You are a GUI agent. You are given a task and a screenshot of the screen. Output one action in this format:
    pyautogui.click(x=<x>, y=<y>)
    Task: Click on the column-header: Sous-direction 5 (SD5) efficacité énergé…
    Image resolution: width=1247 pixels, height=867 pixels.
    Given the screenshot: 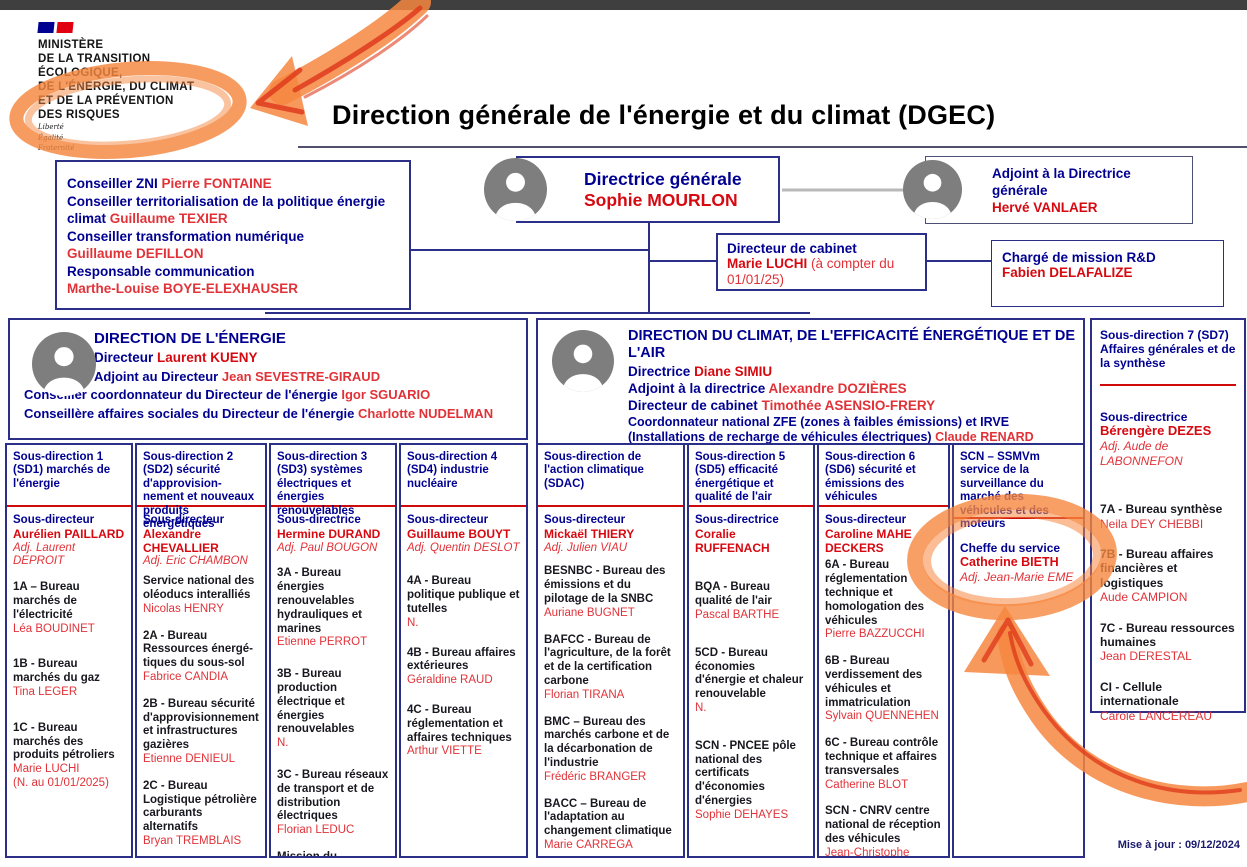 What is the action you would take?
    pyautogui.click(x=740, y=477)
    